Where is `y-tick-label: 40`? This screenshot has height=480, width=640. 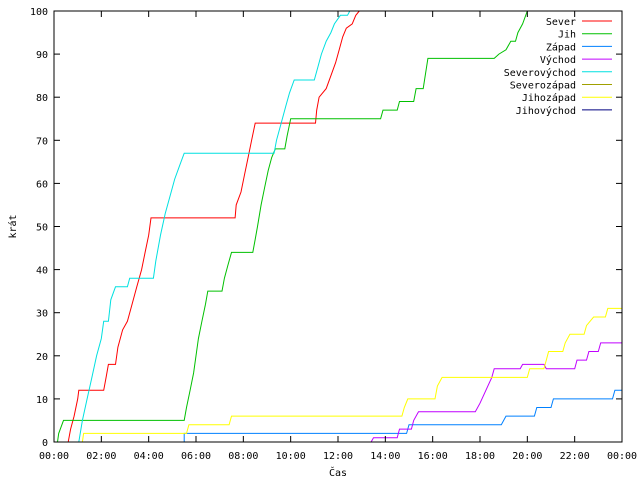 y-tick-label: 40 is located at coordinates (42, 271).